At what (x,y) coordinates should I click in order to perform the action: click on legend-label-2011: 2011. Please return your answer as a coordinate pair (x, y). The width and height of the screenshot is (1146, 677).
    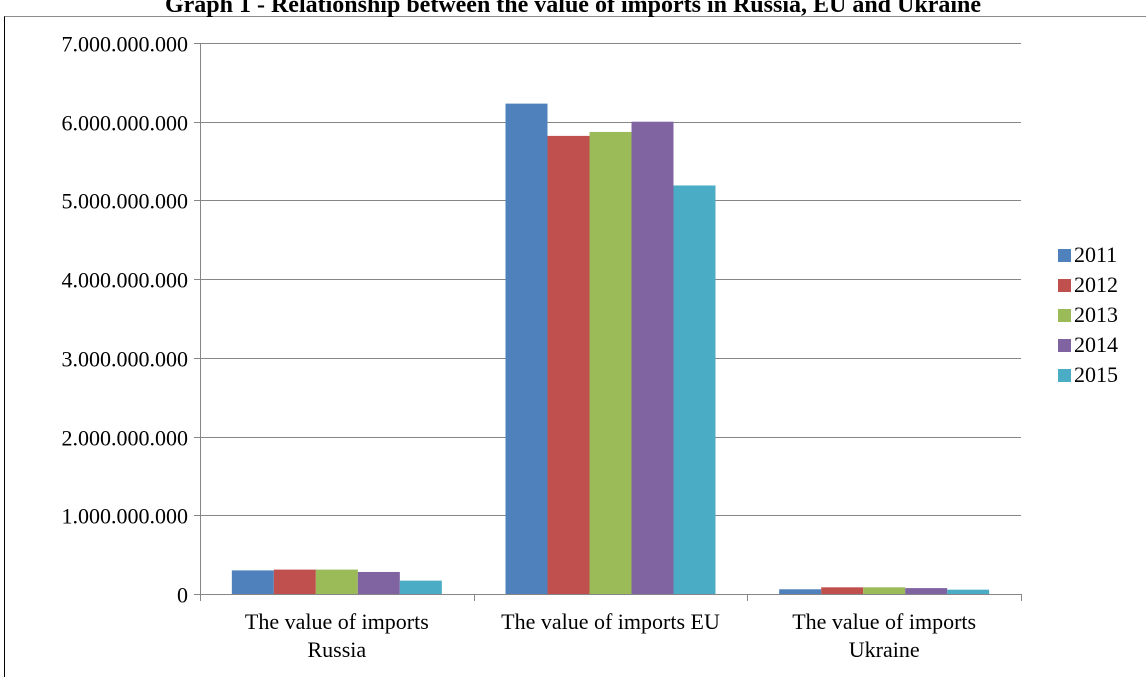
    Looking at the image, I should click on (1095, 254).